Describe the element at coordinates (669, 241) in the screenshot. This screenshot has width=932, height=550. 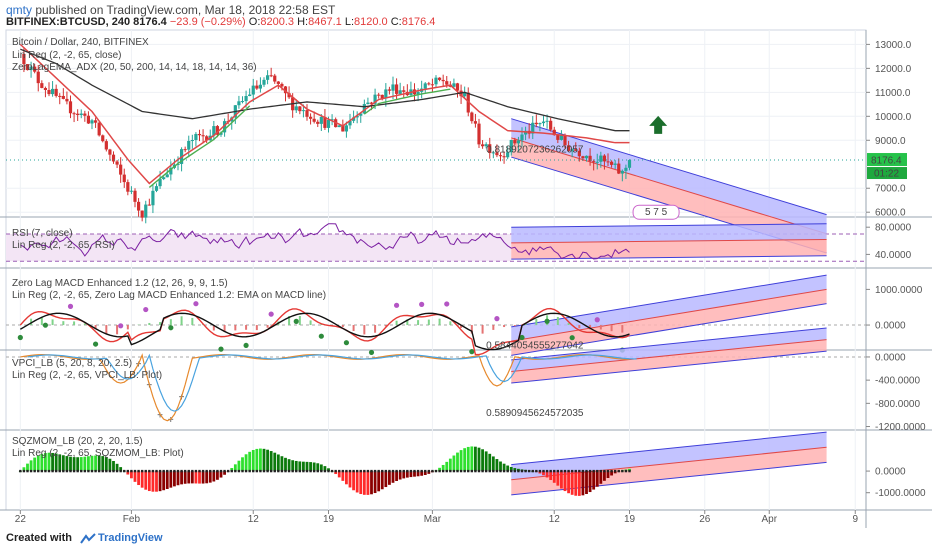
I see `rsi-channel-mid-line` at that location.